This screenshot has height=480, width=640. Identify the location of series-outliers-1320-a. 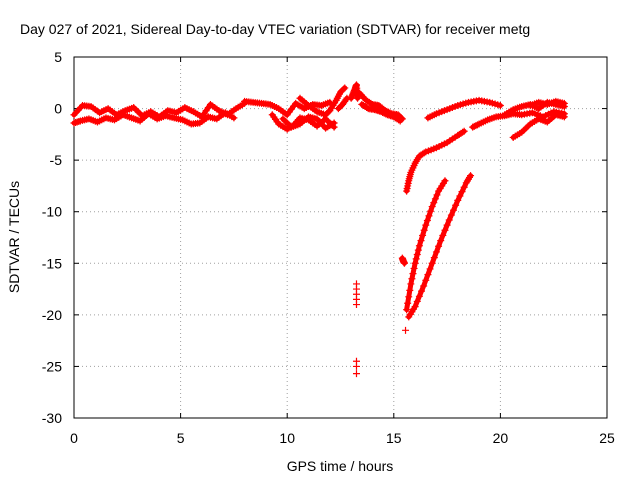
(356, 294).